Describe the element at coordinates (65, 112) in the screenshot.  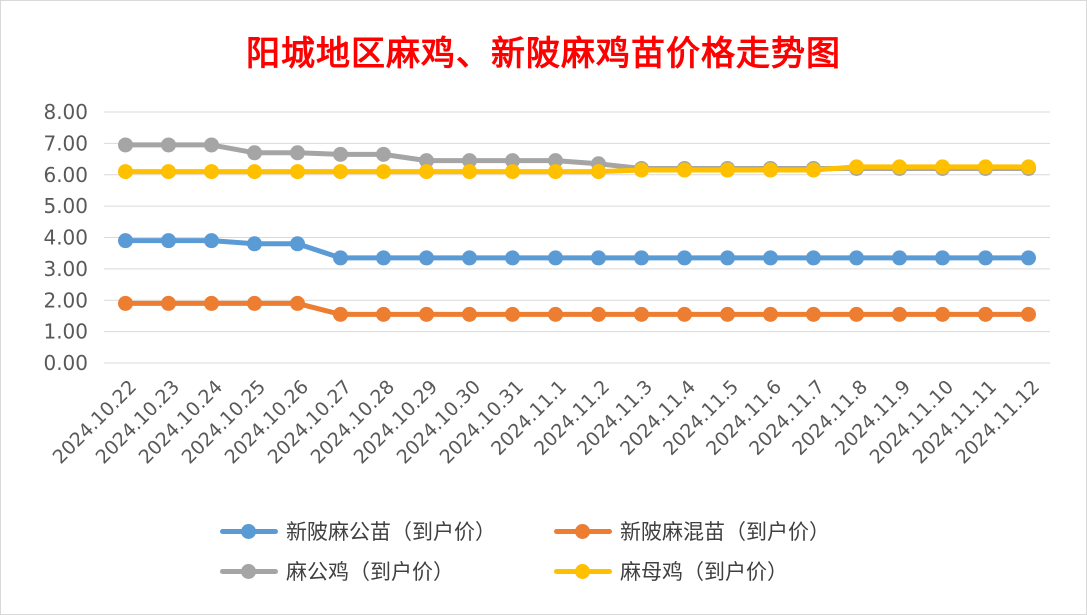
I see `y-tick-label: 8.00` at that location.